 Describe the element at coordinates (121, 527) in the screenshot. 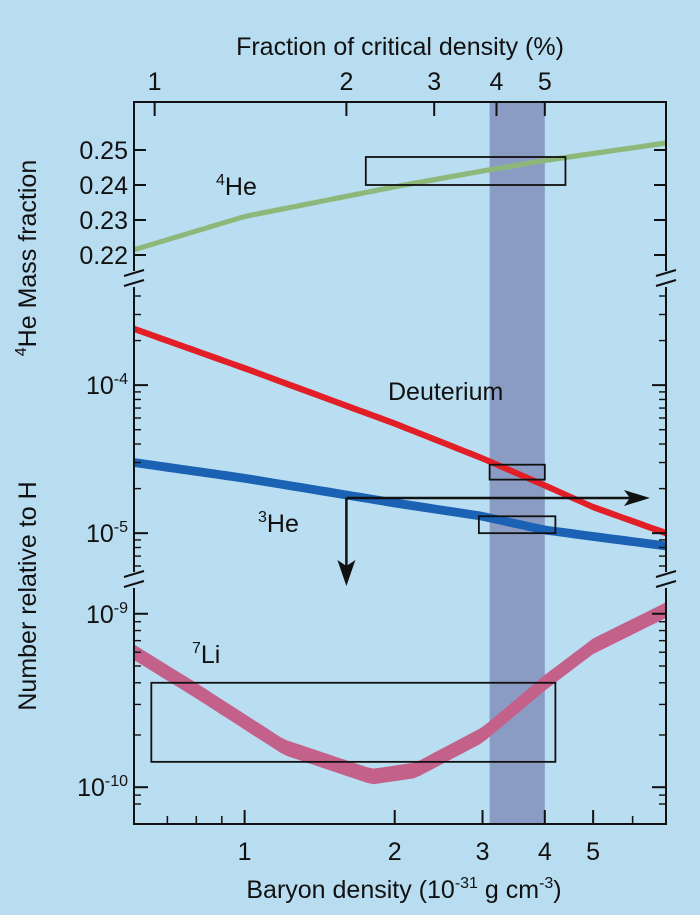

I see `middle-y-tick-label-exponent: -5` at that location.